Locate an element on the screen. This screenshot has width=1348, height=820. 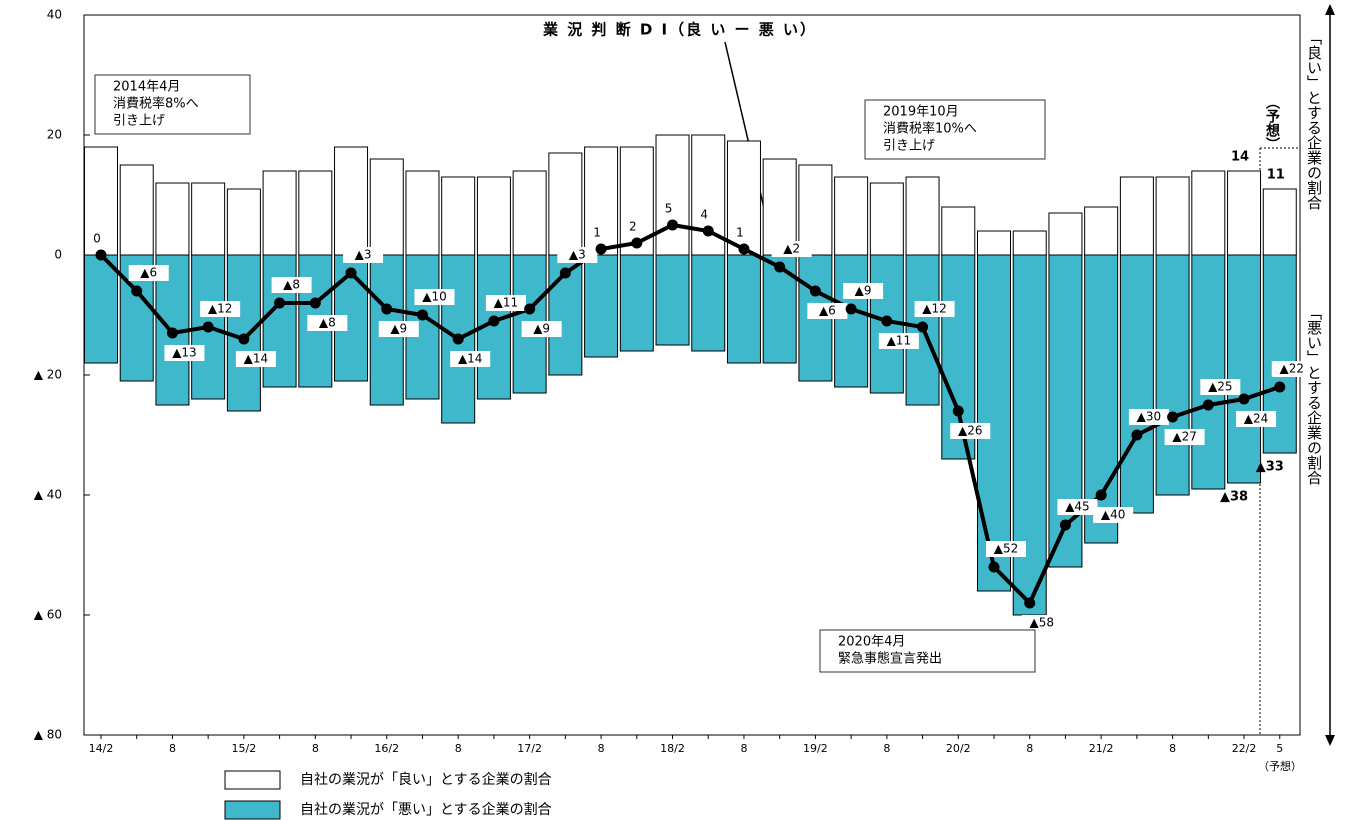
line-value-label: ▲26 is located at coordinates (970, 431).